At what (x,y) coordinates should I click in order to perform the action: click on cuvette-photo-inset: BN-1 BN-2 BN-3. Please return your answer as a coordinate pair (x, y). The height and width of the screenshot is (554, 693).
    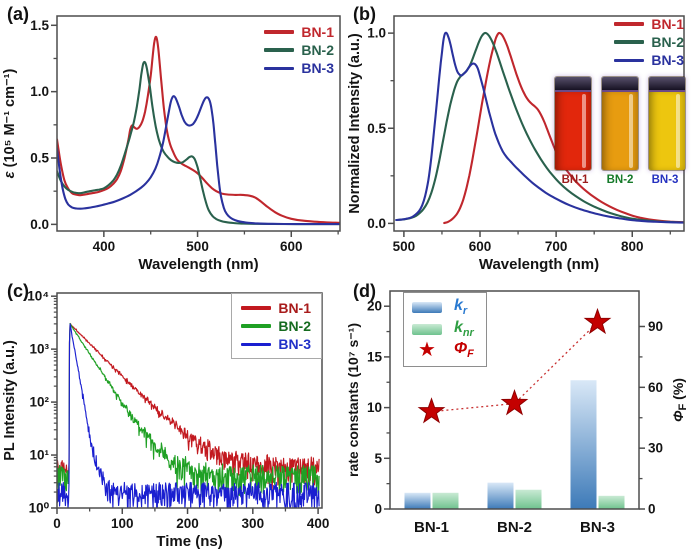
    Looking at the image, I should click on (620, 131).